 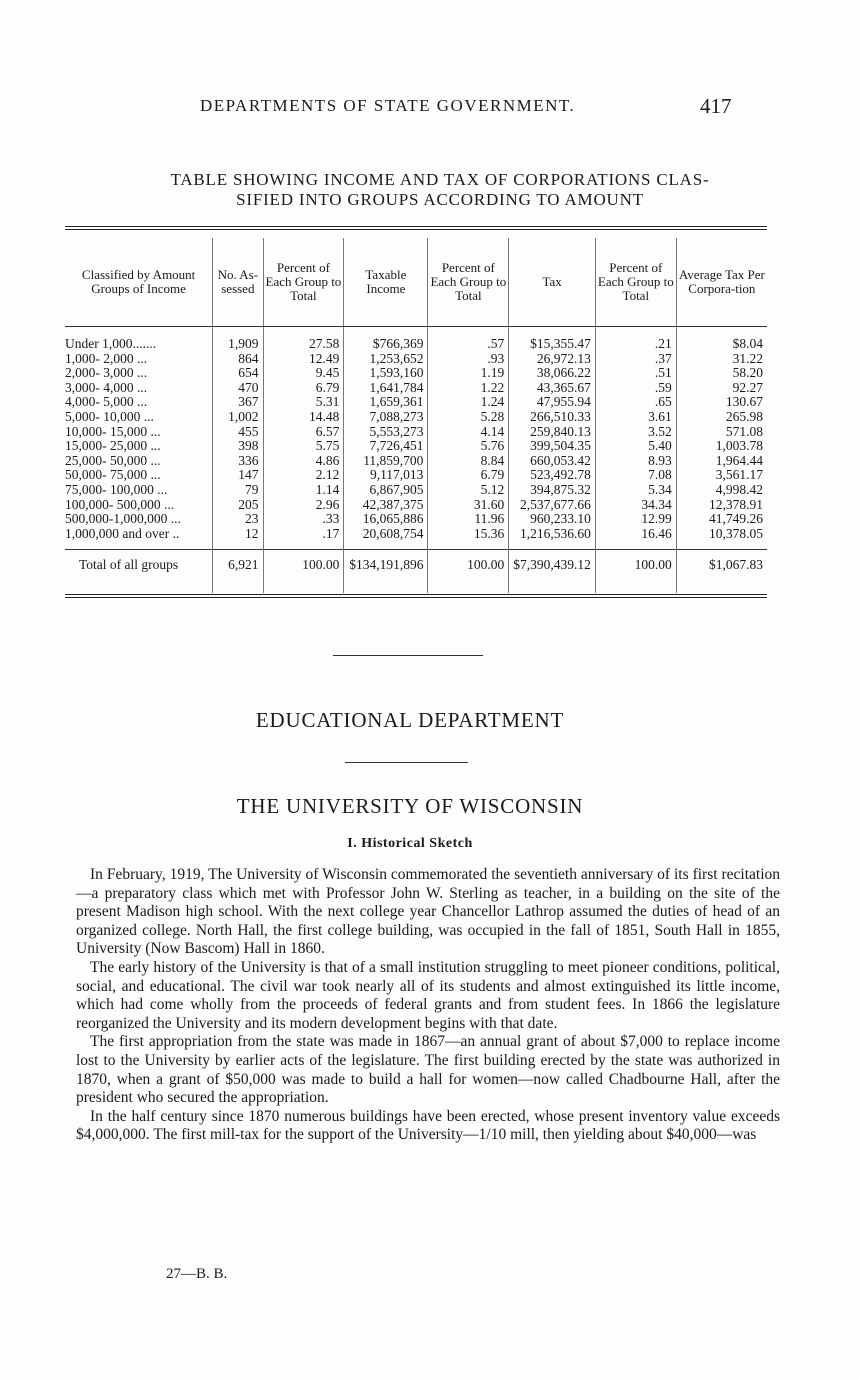 I want to click on table-cell: 5.12, so click(x=468, y=490).